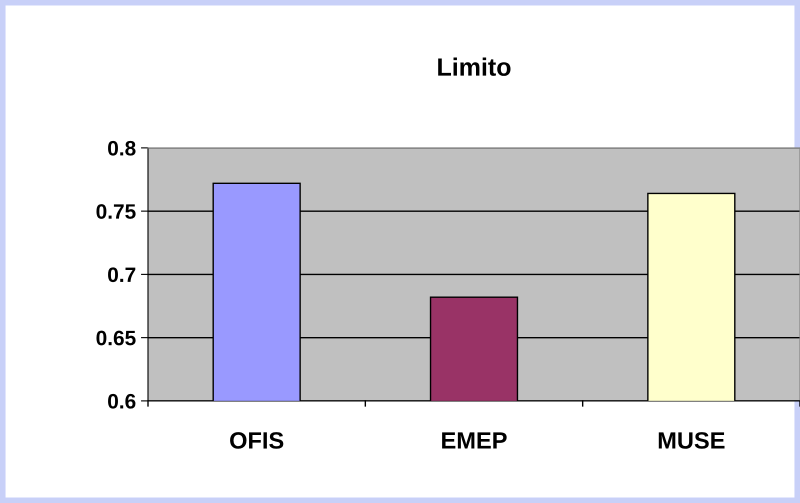  What do you see at coordinates (257, 440) in the screenshot?
I see `x-tick-label: OFIS` at bounding box center [257, 440].